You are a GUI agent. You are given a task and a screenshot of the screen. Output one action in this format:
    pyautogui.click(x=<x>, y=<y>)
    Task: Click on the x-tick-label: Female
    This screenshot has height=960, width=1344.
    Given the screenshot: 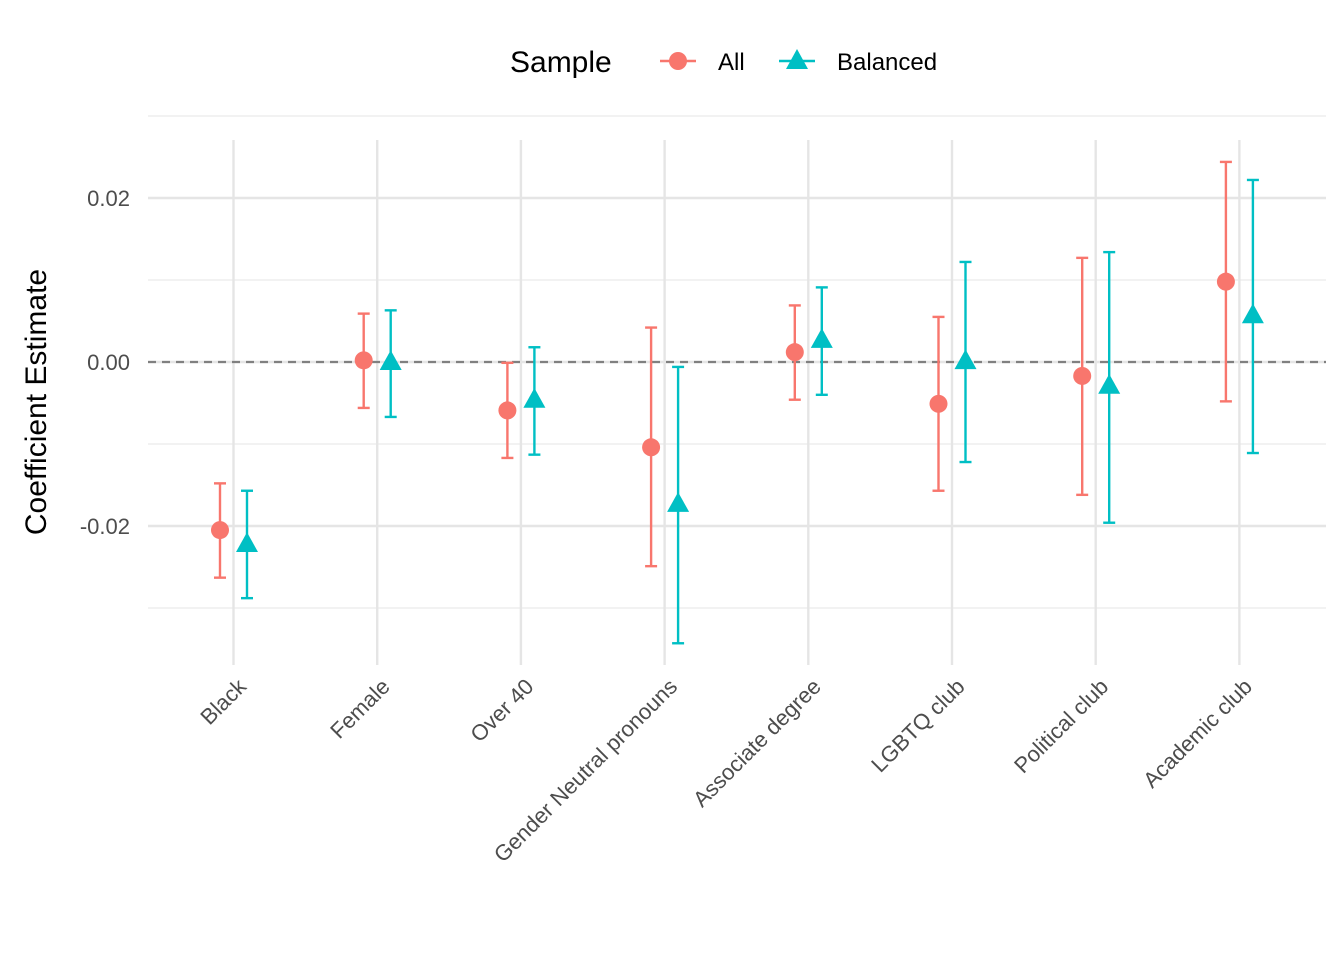 What is the action you would take?
    pyautogui.click(x=360, y=709)
    